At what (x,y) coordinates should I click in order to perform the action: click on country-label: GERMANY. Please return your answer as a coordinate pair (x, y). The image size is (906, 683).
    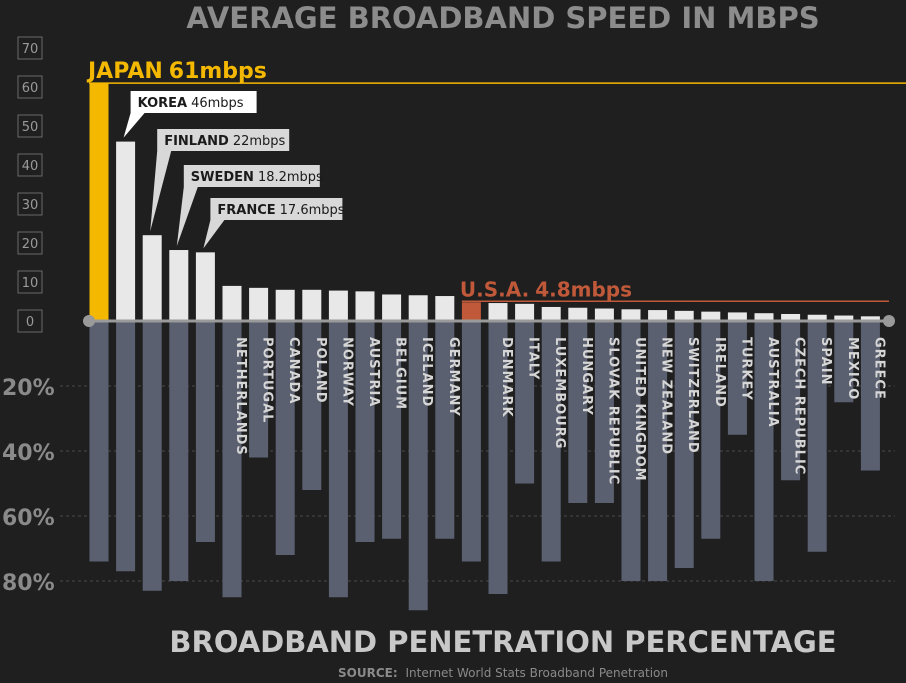
    Looking at the image, I should click on (453, 377).